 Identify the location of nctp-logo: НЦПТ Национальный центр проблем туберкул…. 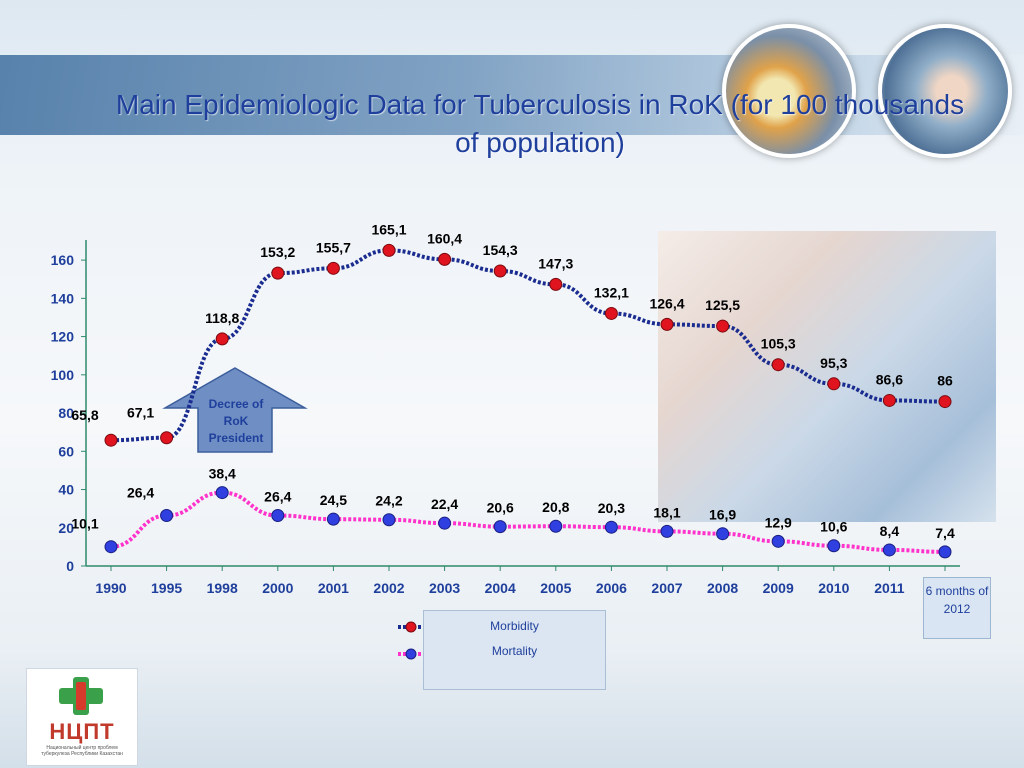
(82, 717).